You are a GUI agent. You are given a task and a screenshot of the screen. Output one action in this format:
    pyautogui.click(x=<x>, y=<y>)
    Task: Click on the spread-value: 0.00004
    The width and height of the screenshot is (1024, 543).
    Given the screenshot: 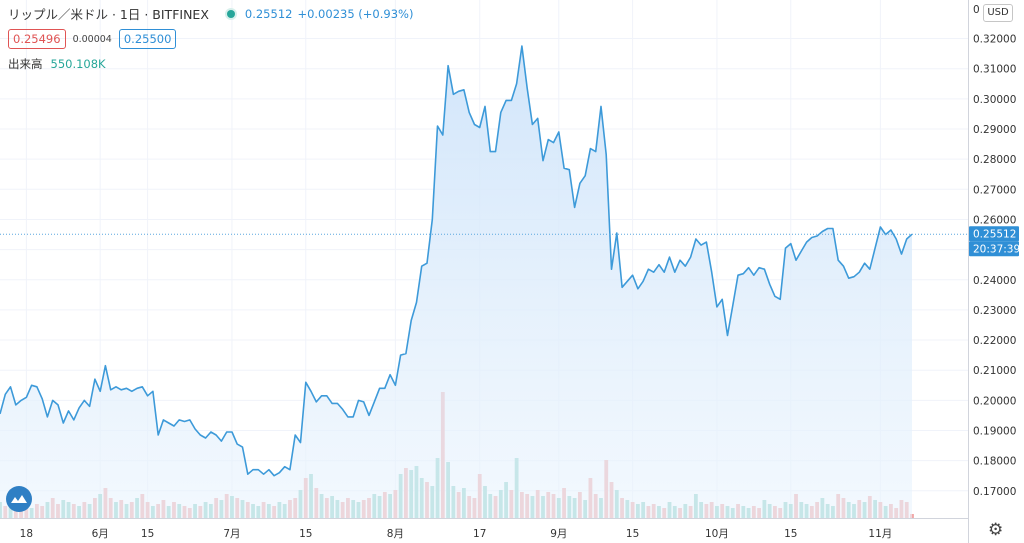 What is the action you would take?
    pyautogui.click(x=92, y=39)
    